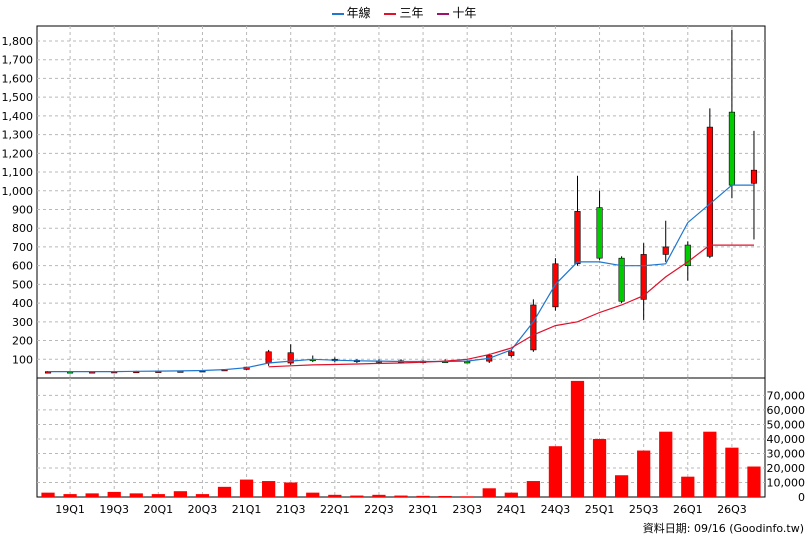 The width and height of the screenshot is (808, 540). Describe the element at coordinates (443, 13) in the screenshot. I see `legend-swatch-ten-year` at that location.